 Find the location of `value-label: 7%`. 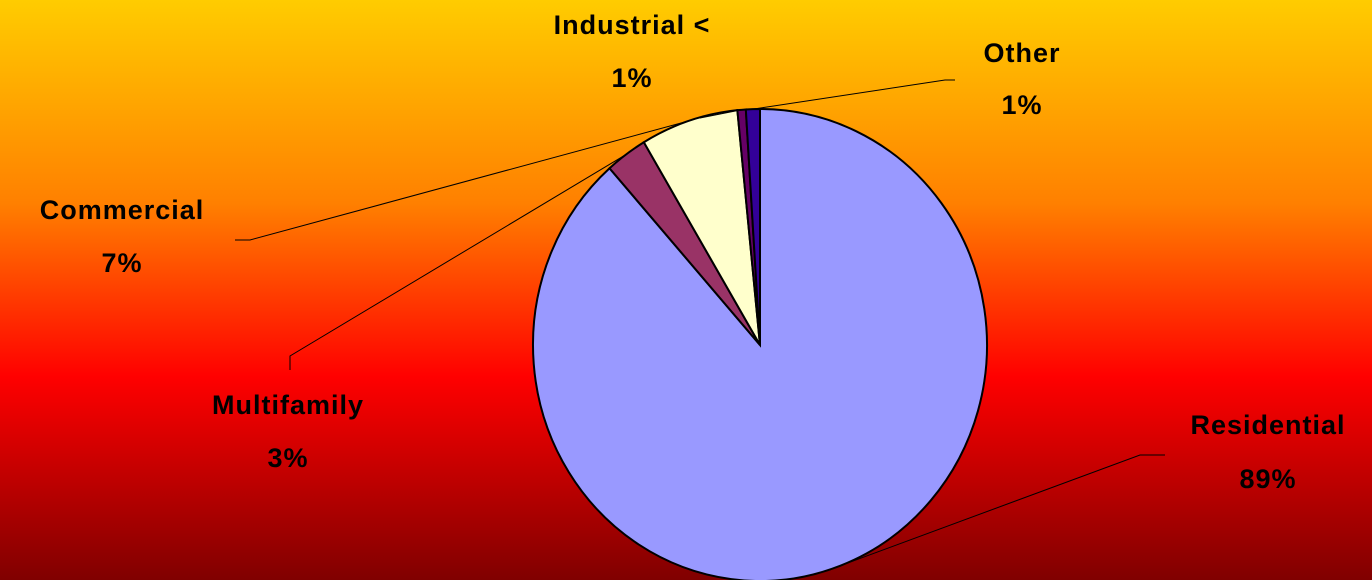

value-label: 7% is located at coordinates (121, 263).